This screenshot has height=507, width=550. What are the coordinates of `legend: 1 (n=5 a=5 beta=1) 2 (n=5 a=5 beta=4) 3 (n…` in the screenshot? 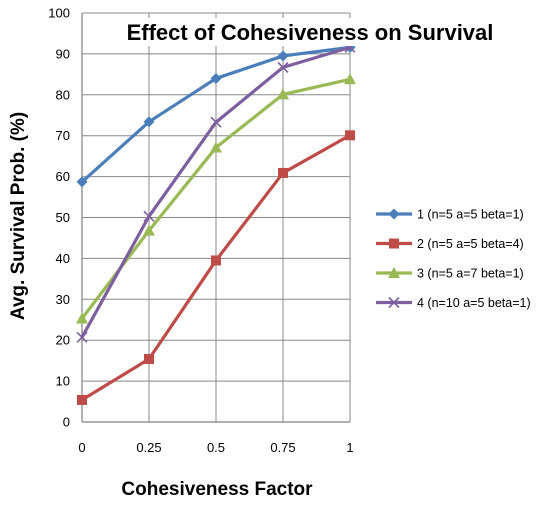 It's located at (453, 259).